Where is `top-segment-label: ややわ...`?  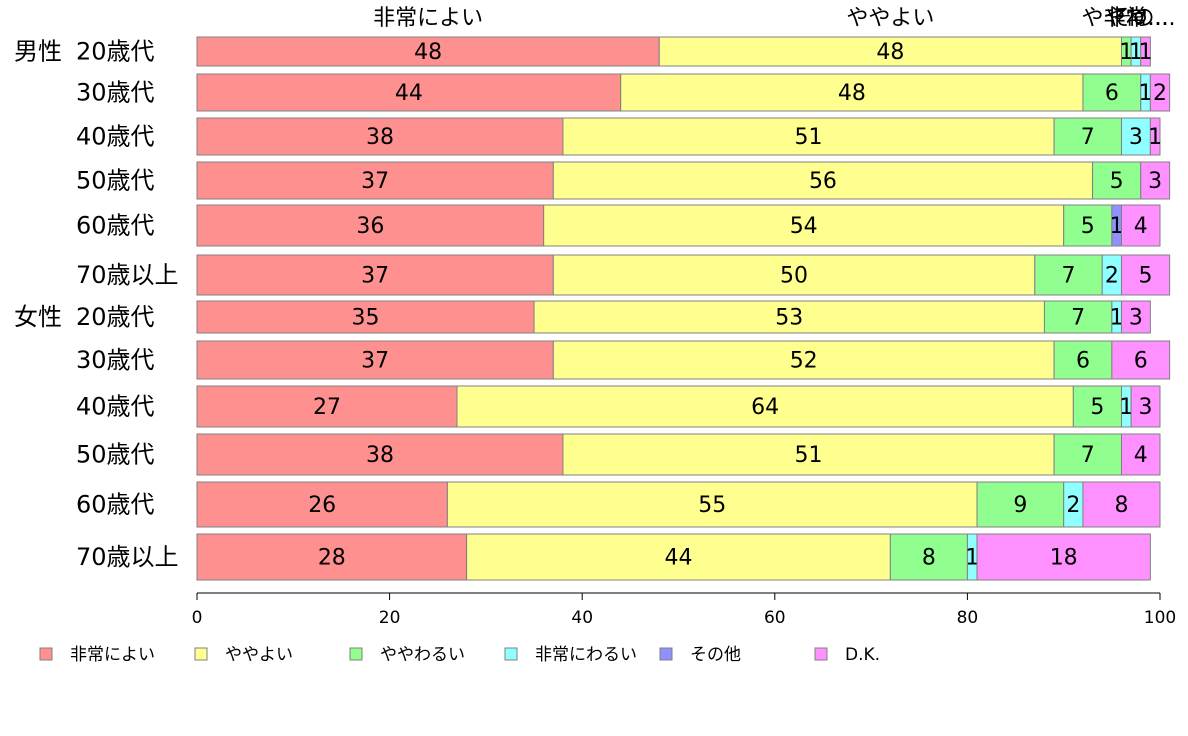 top-segment-label: ややわ... is located at coordinates (1125, 18).